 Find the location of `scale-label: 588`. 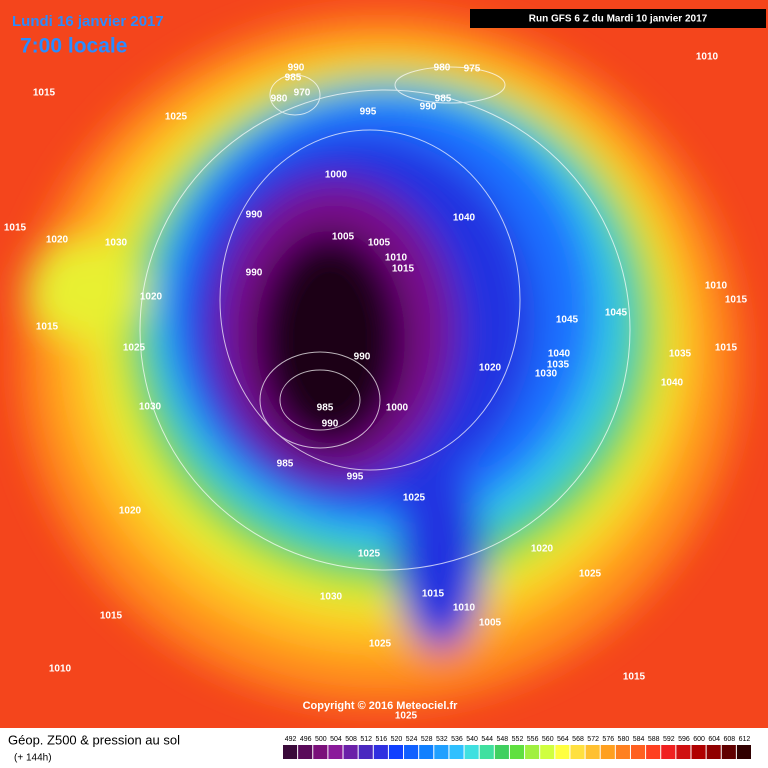

scale-label: 588 is located at coordinates (654, 739).